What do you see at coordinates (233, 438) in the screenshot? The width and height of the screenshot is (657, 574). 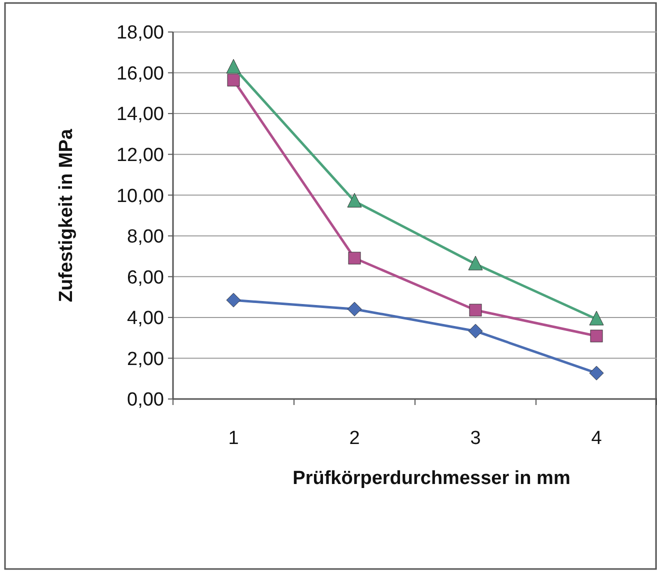 I see `x-tick-label: 1` at bounding box center [233, 438].